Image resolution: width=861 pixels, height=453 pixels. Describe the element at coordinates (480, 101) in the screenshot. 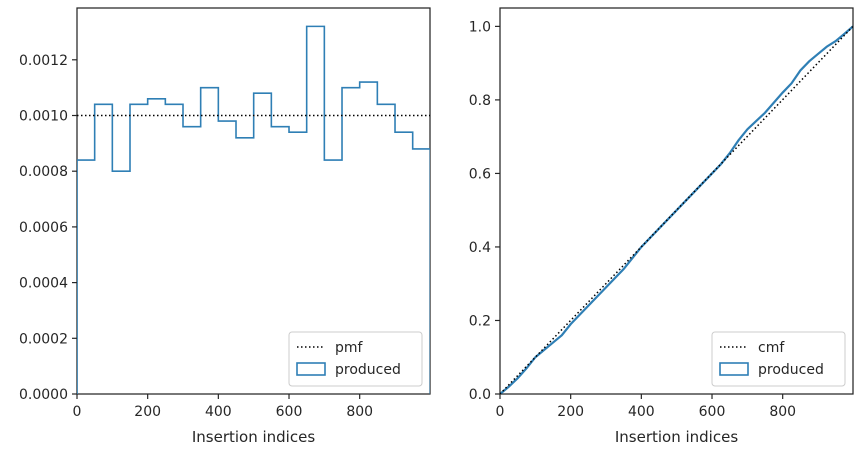

I see `y-tick-label: 0.8` at that location.